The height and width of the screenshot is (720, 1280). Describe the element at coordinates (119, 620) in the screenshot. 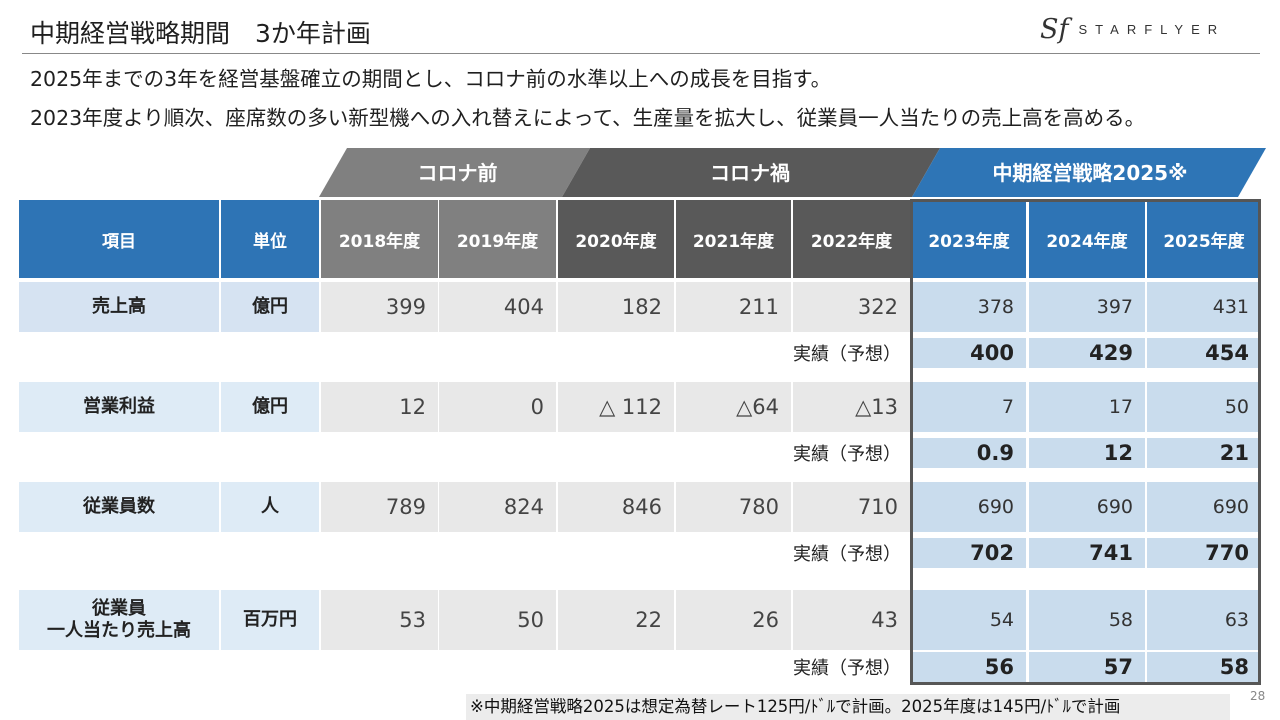

I see `row-label: 従業員 一人当たり売上高` at that location.